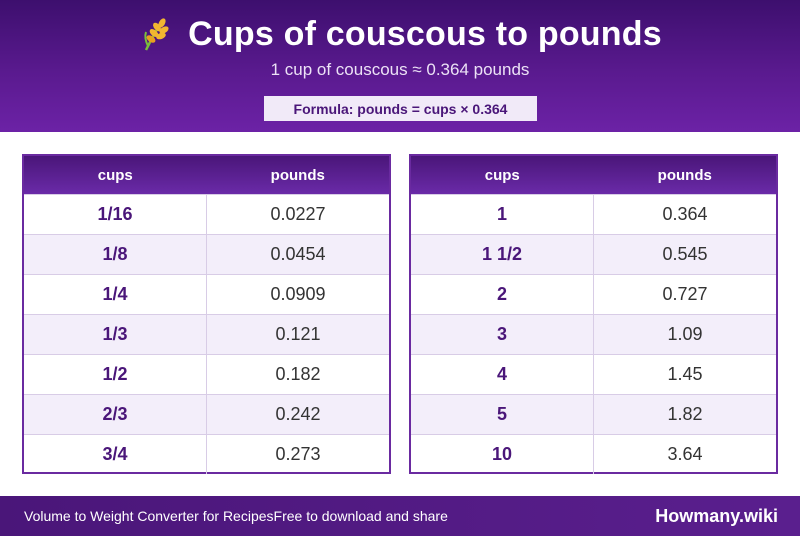 This screenshot has width=800, height=536. Describe the element at coordinates (502, 414) in the screenshot. I see `cups-cell: 5` at that location.